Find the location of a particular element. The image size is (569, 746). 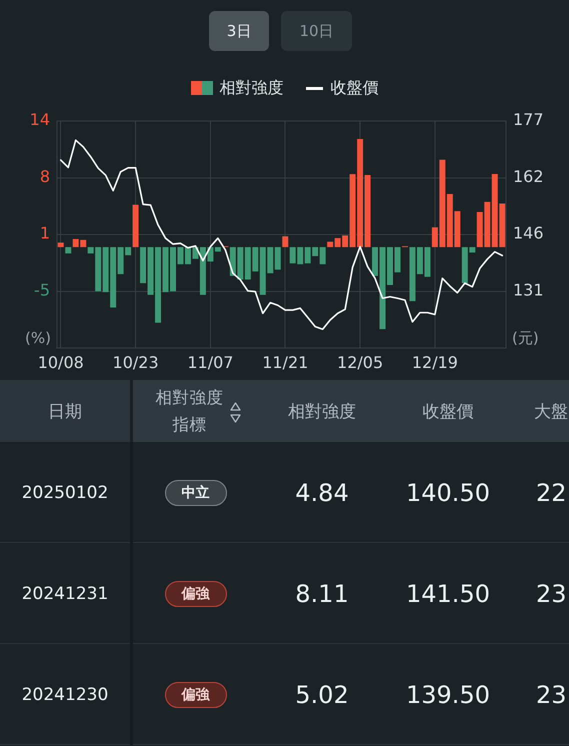

y2-tick-label: 131 is located at coordinates (528, 290).